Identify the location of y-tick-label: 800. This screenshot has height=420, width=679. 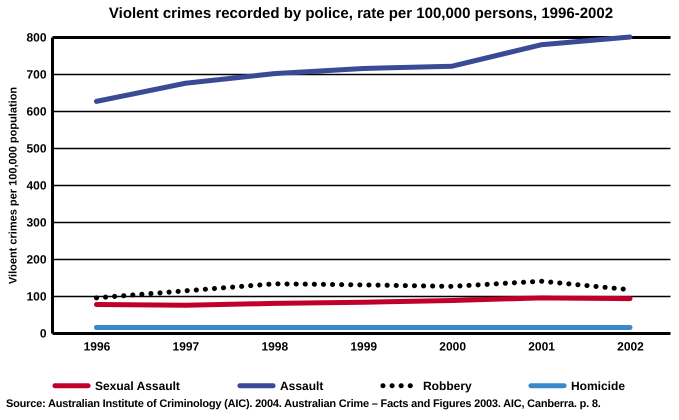
(36, 37).